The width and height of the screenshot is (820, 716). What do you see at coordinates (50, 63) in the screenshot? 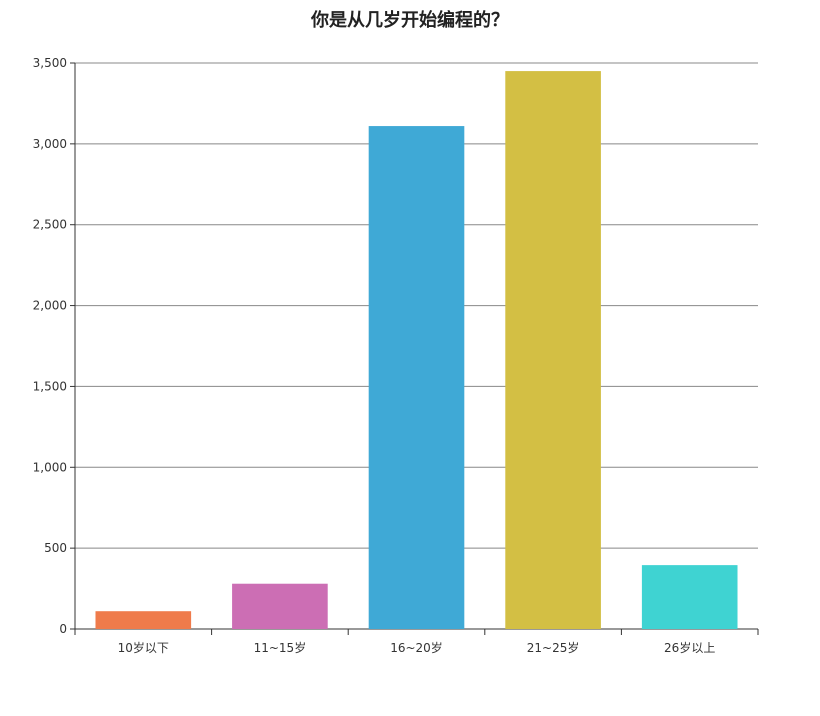
I see `y-tick-label: 3,500` at bounding box center [50, 63].